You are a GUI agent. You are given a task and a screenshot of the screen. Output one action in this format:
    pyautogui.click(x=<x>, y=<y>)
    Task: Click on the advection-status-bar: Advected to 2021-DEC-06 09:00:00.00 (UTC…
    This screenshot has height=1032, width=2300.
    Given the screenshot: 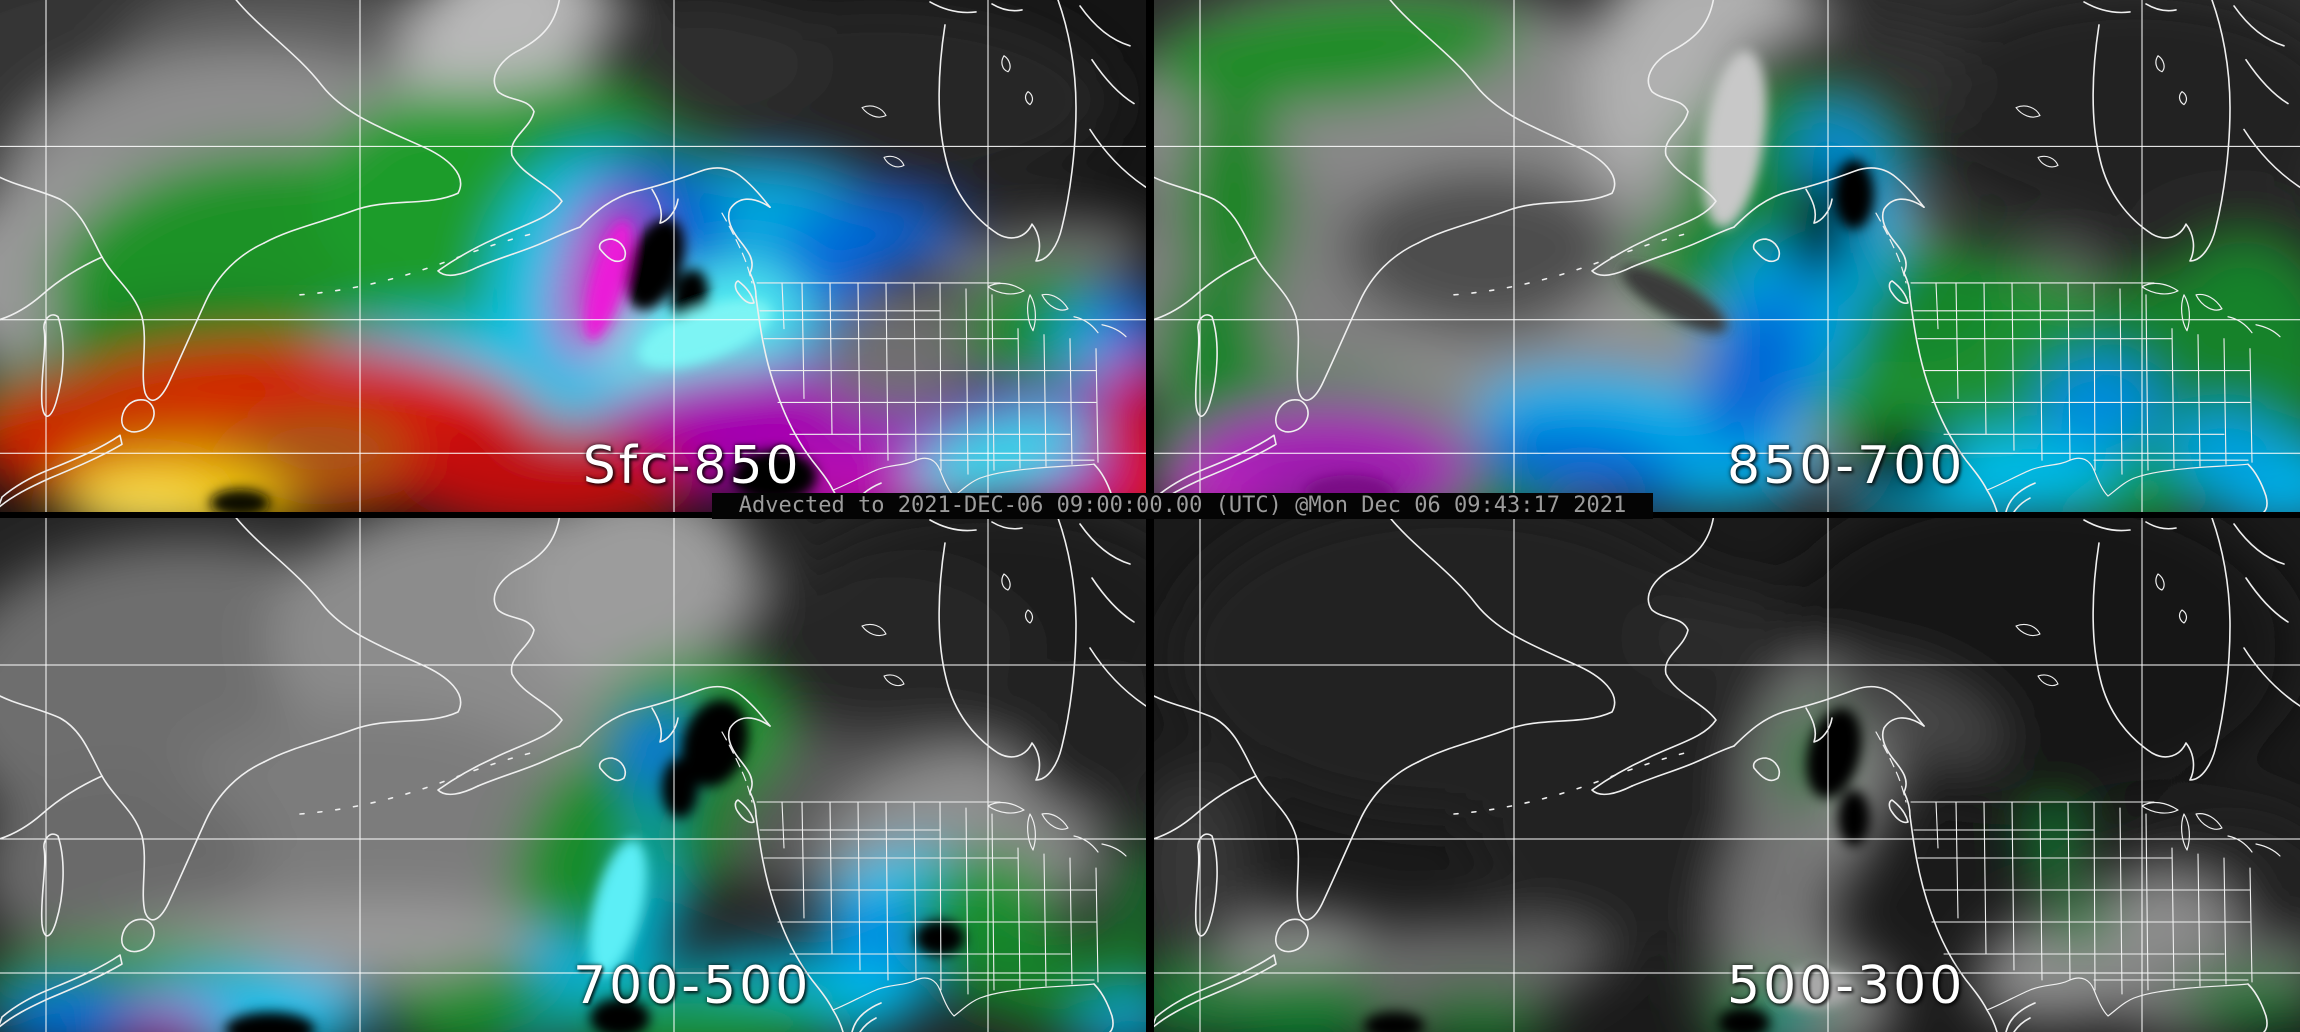 What is the action you would take?
    pyautogui.click(x=1182, y=506)
    